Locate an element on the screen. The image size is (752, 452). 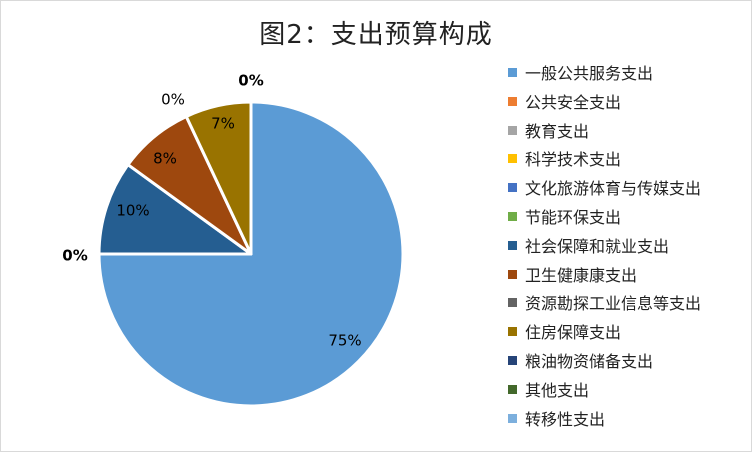
legend-label: 其他支出 is located at coordinates (557, 390).